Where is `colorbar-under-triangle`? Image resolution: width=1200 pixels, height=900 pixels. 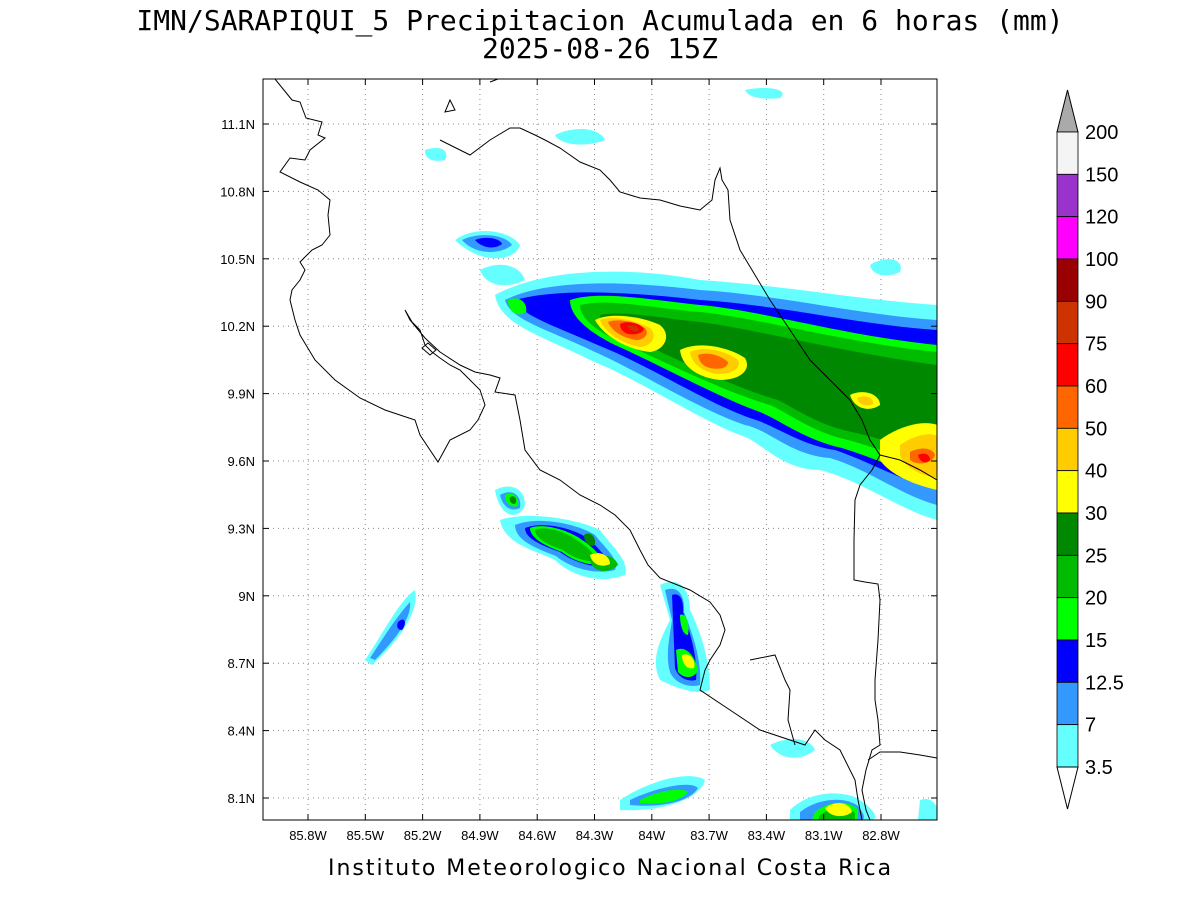
colorbar-under-triangle is located at coordinates (1067, 788).